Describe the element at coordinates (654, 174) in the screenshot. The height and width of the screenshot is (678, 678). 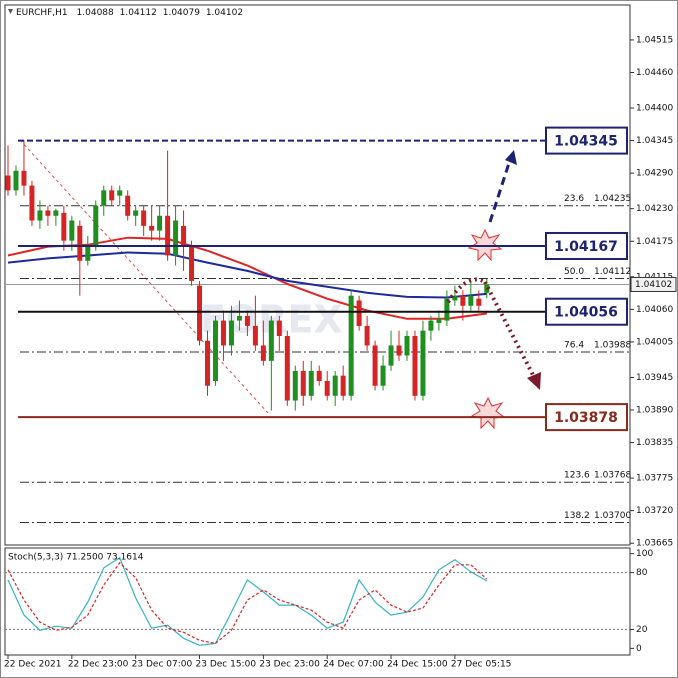
I see `y-tick-label: 1.04290` at that location.